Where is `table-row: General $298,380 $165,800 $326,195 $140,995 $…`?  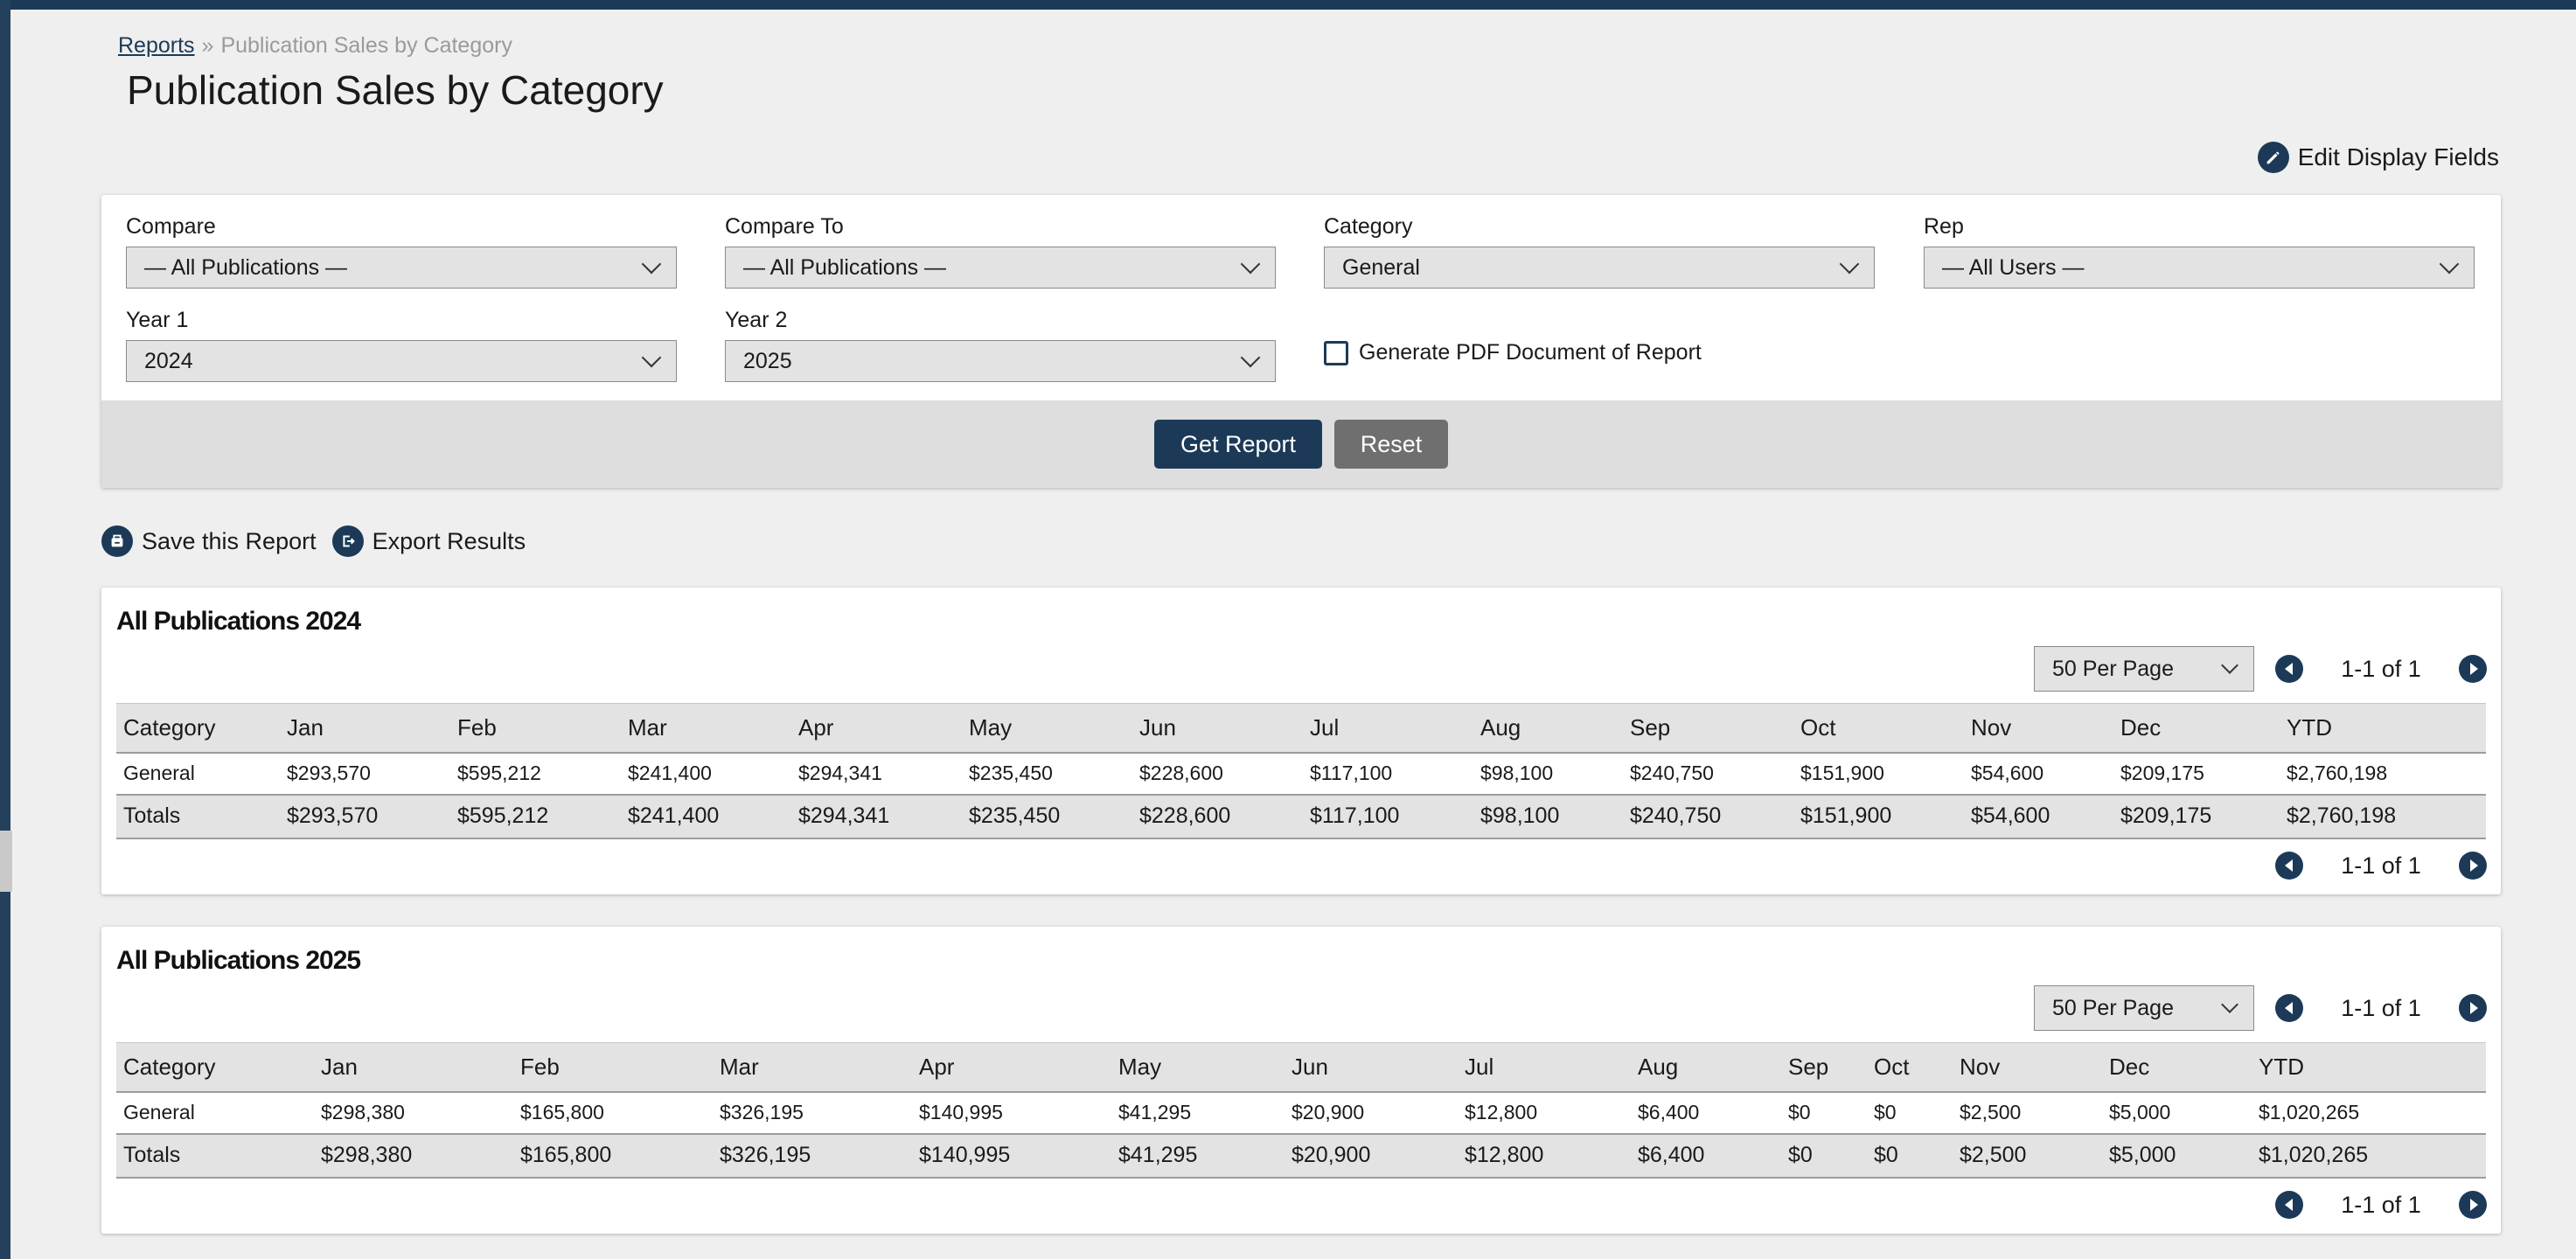
table-row: General $298,380 $165,800 $326,195 $140,995 $… is located at coordinates (1301, 1113).